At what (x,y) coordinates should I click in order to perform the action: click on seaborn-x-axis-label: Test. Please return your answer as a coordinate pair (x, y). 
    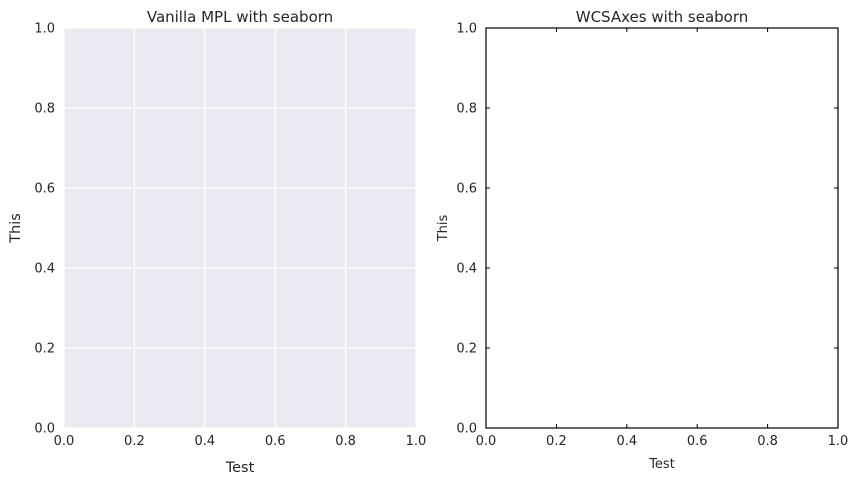
    Looking at the image, I should click on (240, 468).